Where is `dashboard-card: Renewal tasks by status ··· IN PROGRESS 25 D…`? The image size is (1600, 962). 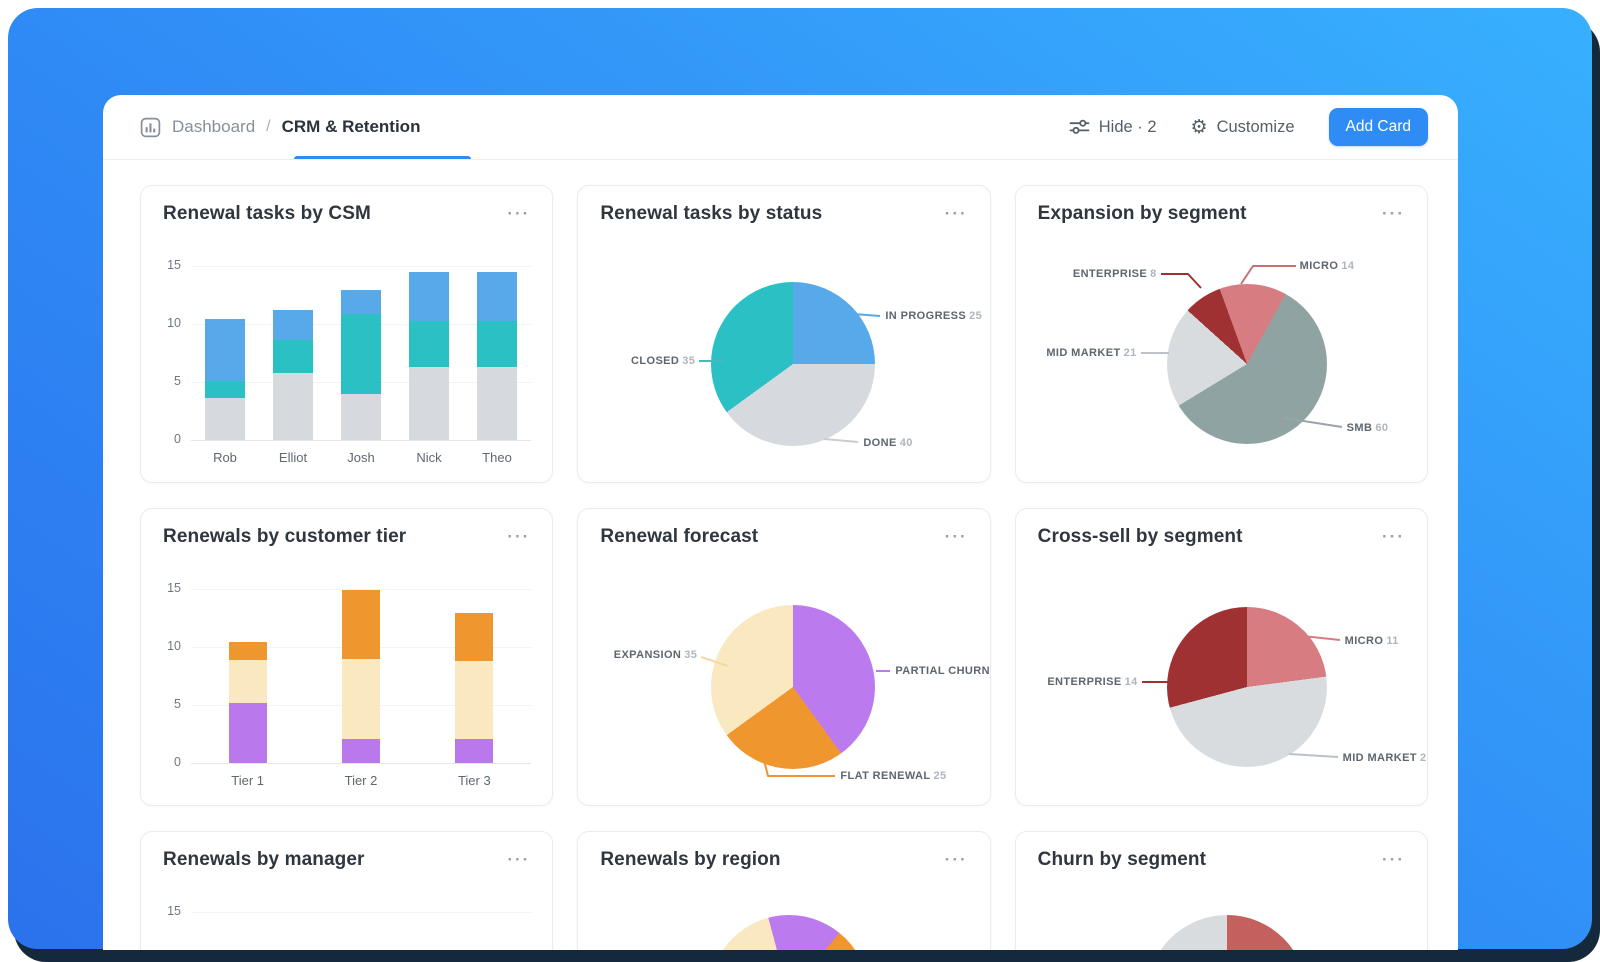
dashboard-card: Renewal tasks by status ··· IN PROGRESS 25 D… is located at coordinates (784, 334).